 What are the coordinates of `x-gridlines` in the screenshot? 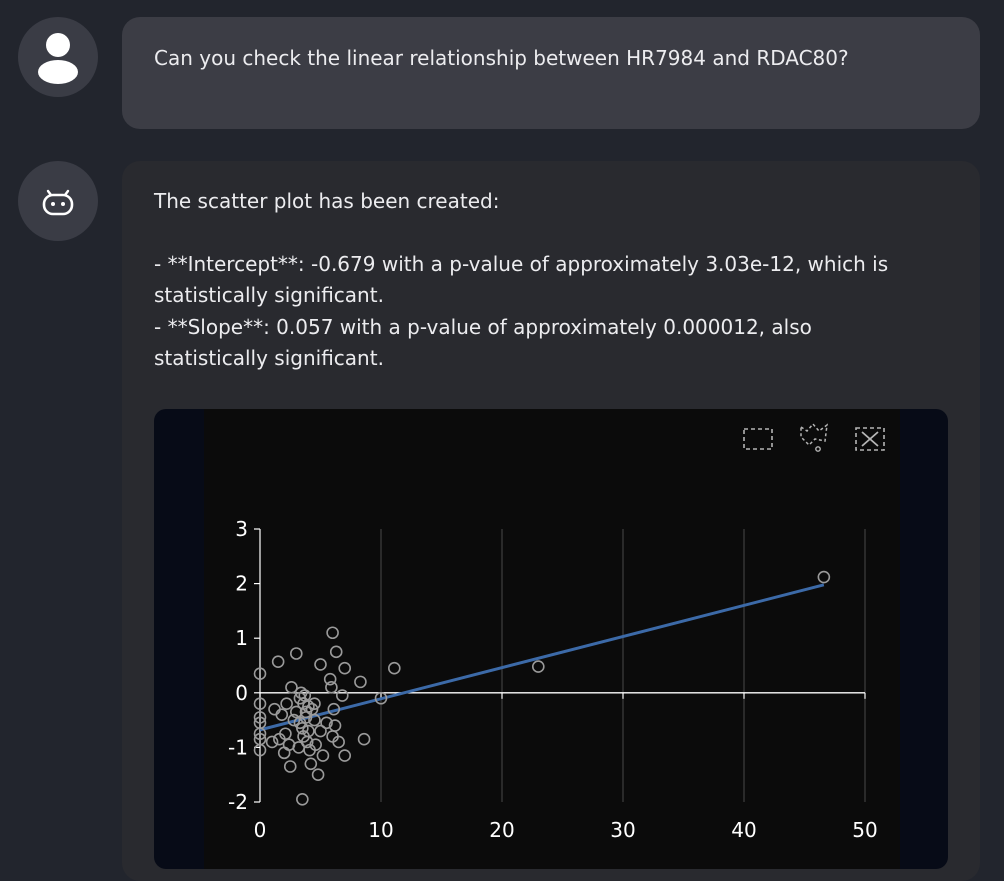 It's located at (623, 665).